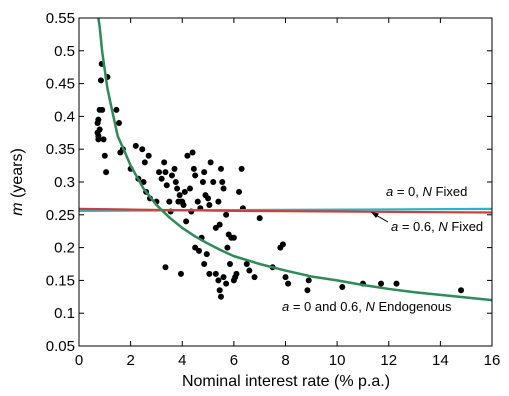 This screenshot has width=509, height=396. I want to click on y-tick-label: 0.5, so click(64, 51).